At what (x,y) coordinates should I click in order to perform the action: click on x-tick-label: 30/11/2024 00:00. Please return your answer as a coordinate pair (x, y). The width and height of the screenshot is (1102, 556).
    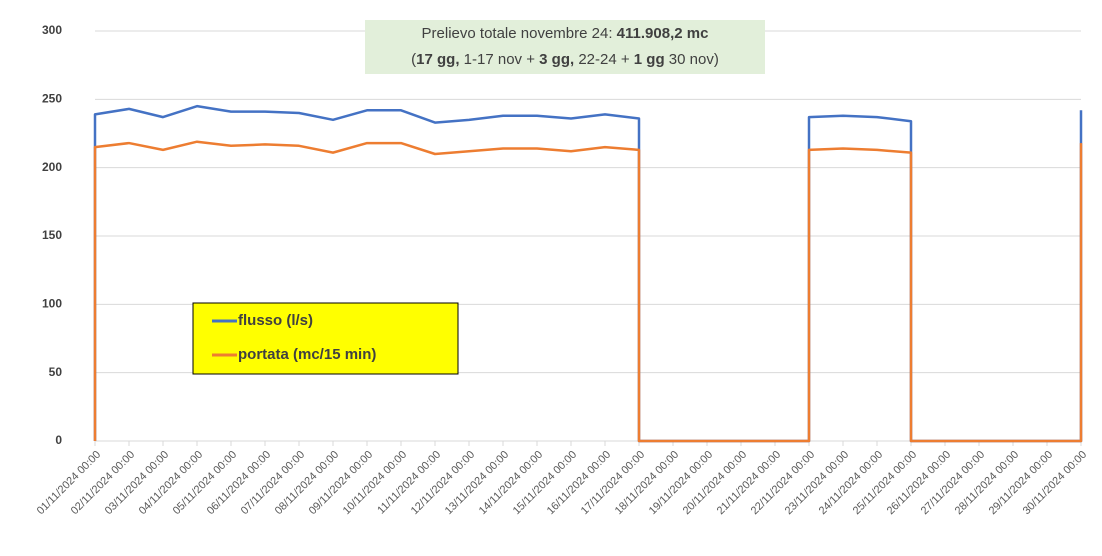
    Looking at the image, I should click on (1055, 483).